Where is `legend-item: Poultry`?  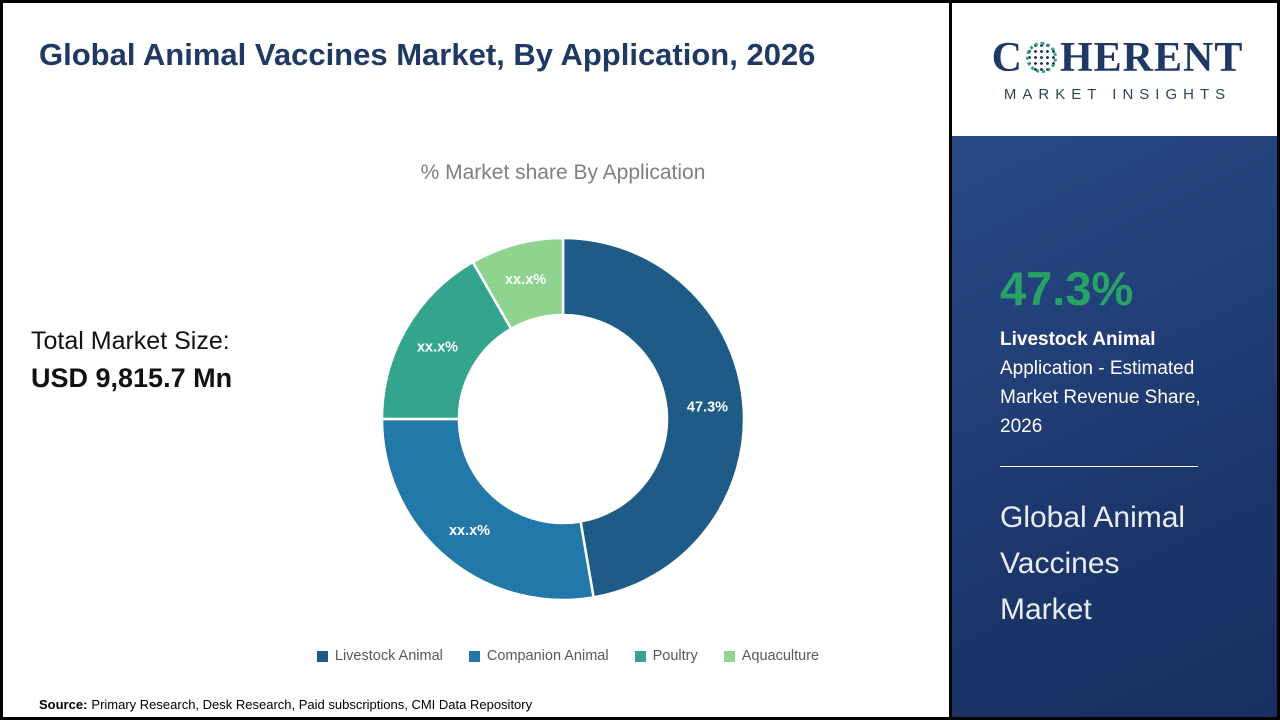
legend-item: Poultry is located at coordinates (666, 656).